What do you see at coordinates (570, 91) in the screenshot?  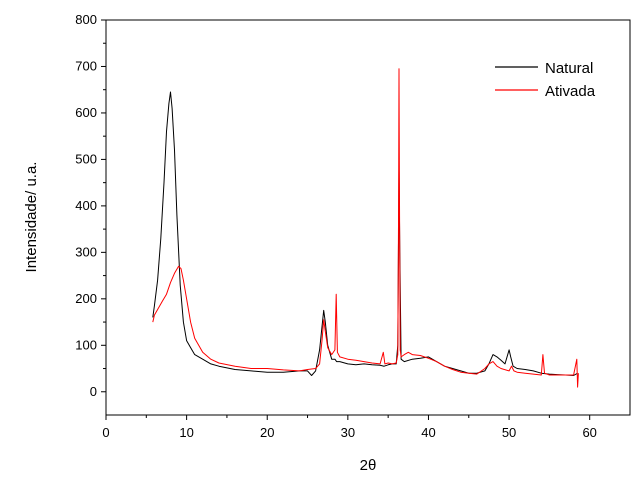 I see `legend-label-ativada: Ativada` at bounding box center [570, 91].